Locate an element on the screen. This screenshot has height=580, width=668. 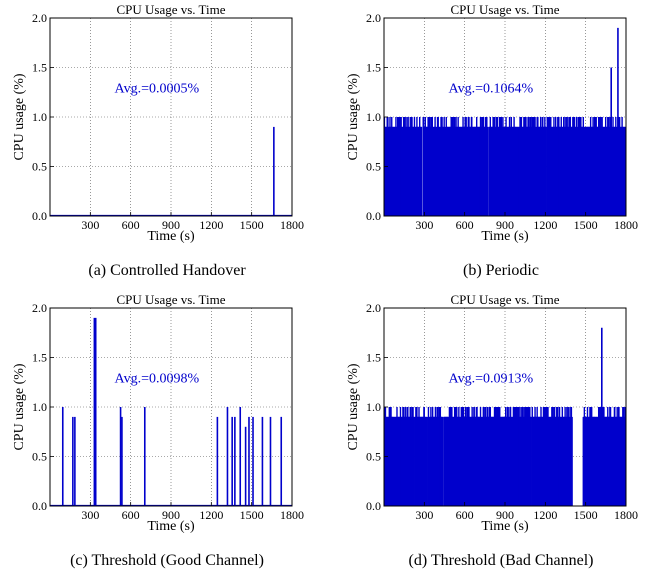
caption-b: (b) Periodic is located at coordinates (501, 270).